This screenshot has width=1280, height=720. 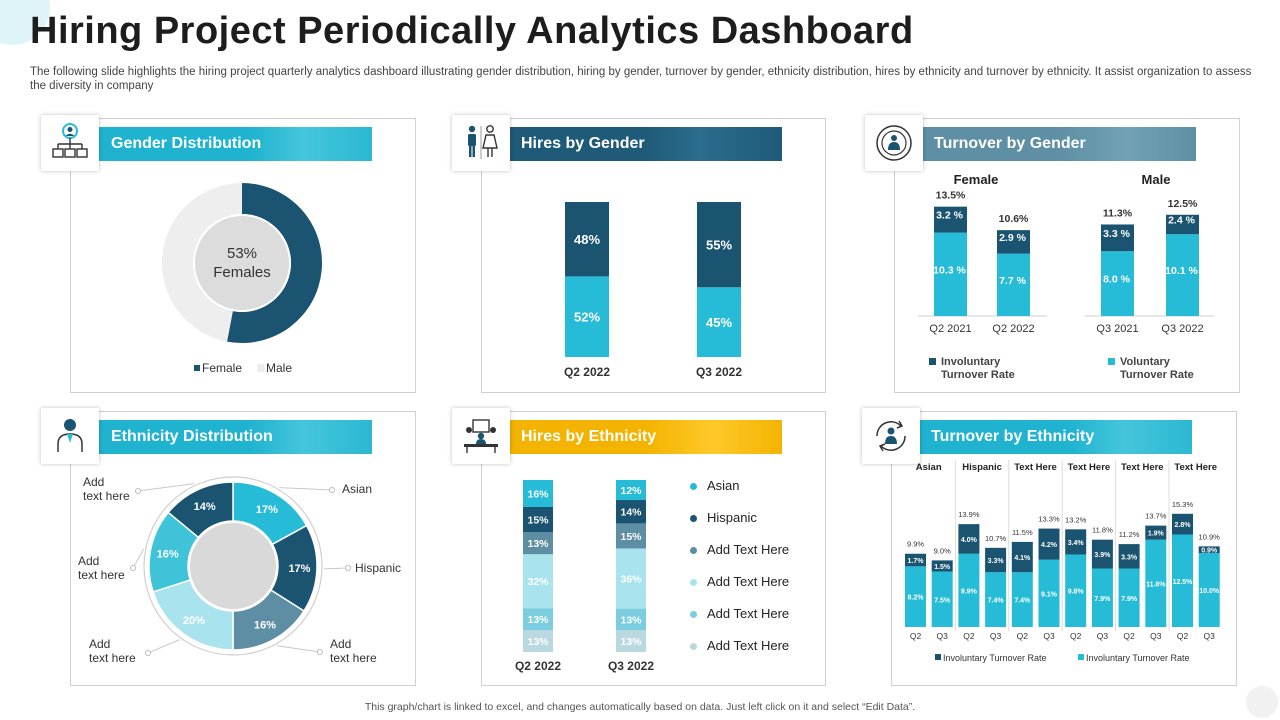 I want to click on meeting-table-icon, so click(x=481, y=436).